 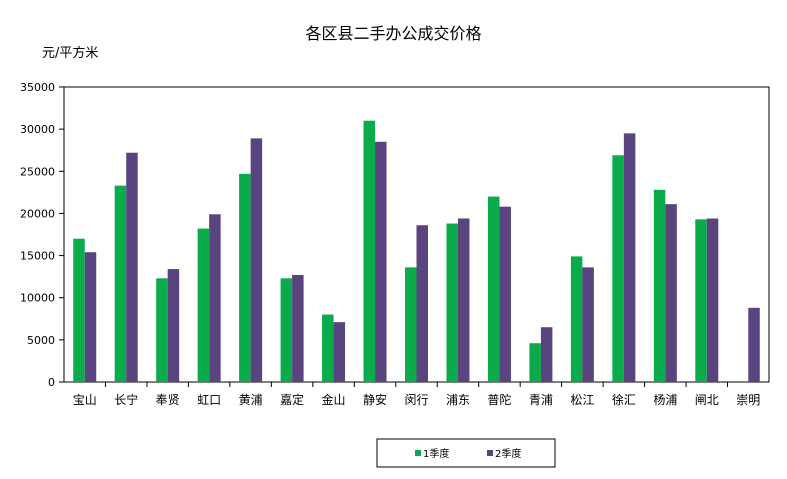 I want to click on x-category-label: 虹口, so click(x=209, y=400).